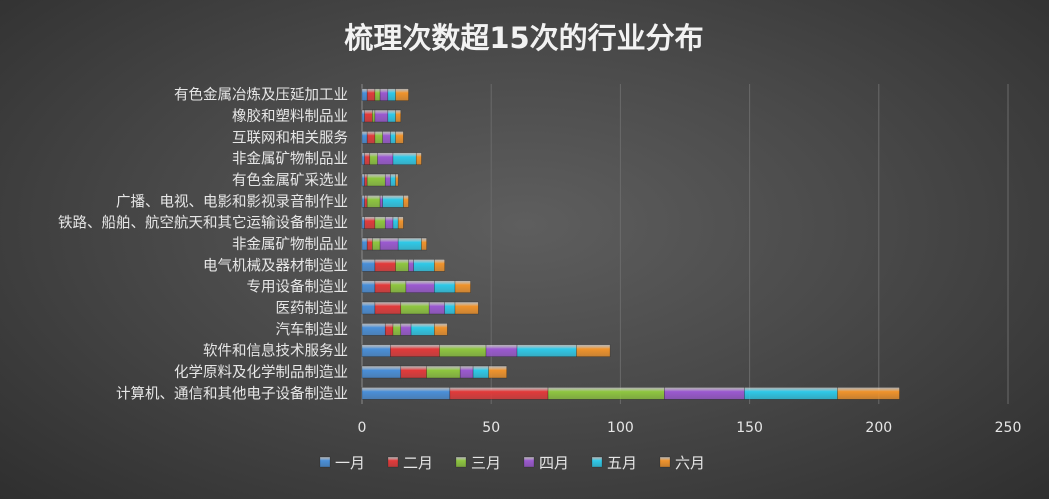 The width and height of the screenshot is (1049, 499). Describe the element at coordinates (275, 351) in the screenshot. I see `category-label: 软件和信息技术服务业` at that location.